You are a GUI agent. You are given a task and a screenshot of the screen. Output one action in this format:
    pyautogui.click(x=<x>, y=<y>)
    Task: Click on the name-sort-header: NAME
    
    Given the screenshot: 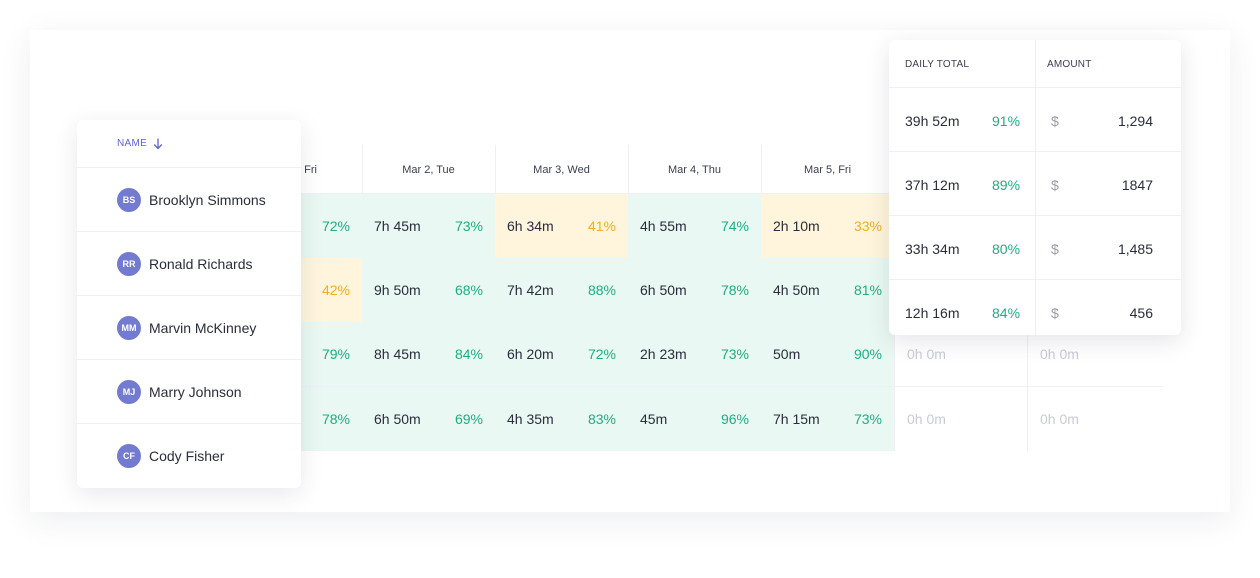 What is the action you would take?
    pyautogui.click(x=189, y=144)
    